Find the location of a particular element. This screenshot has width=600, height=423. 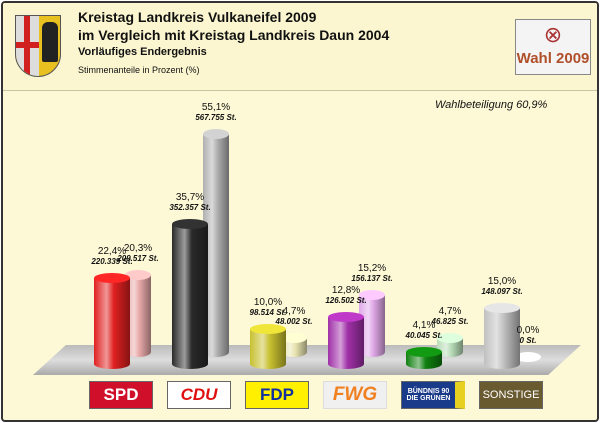

percent-label: 20,3% is located at coordinates (138, 248).